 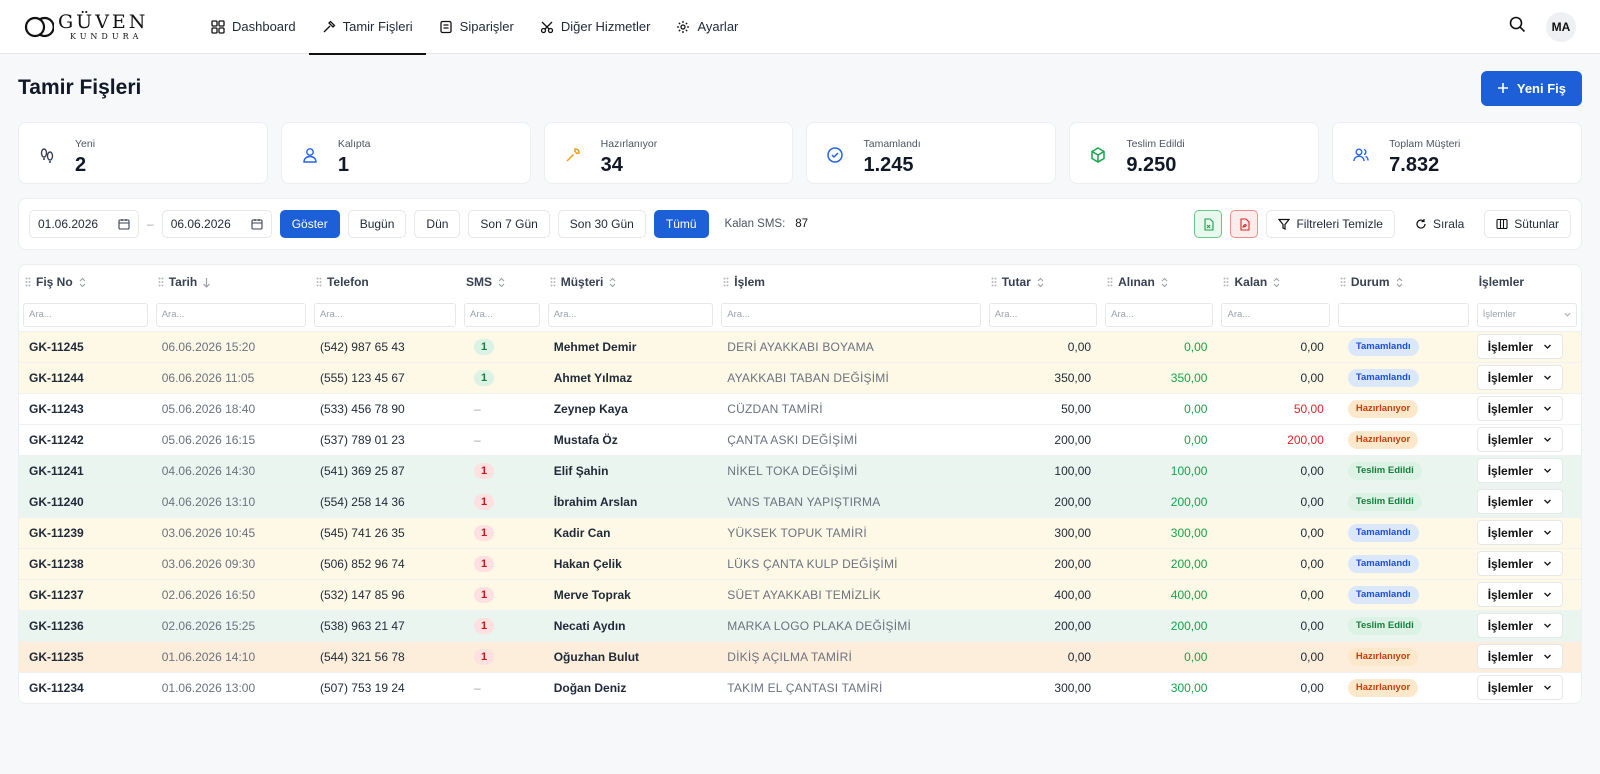 What do you see at coordinates (99, 26) in the screenshot?
I see `brand-logo: GÜVEN KUNDURA` at bounding box center [99, 26].